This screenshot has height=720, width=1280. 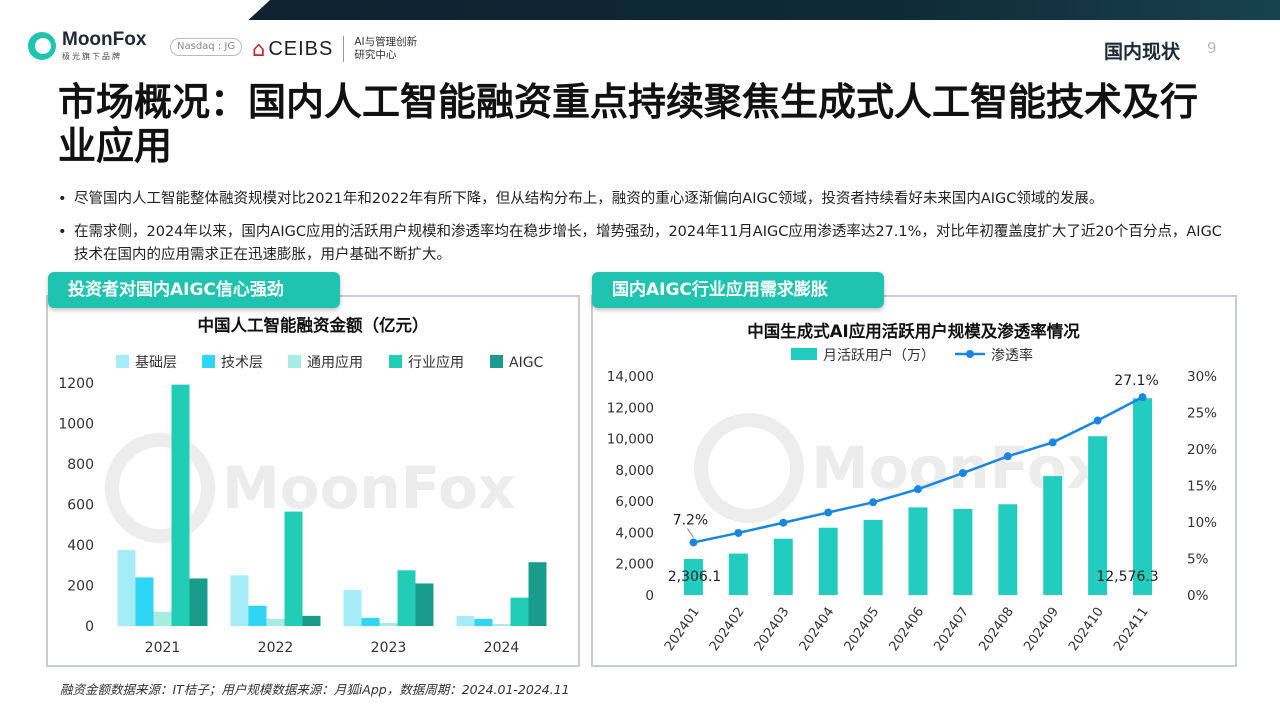 I want to click on x-tick-label: 202411, so click(x=1131, y=629).